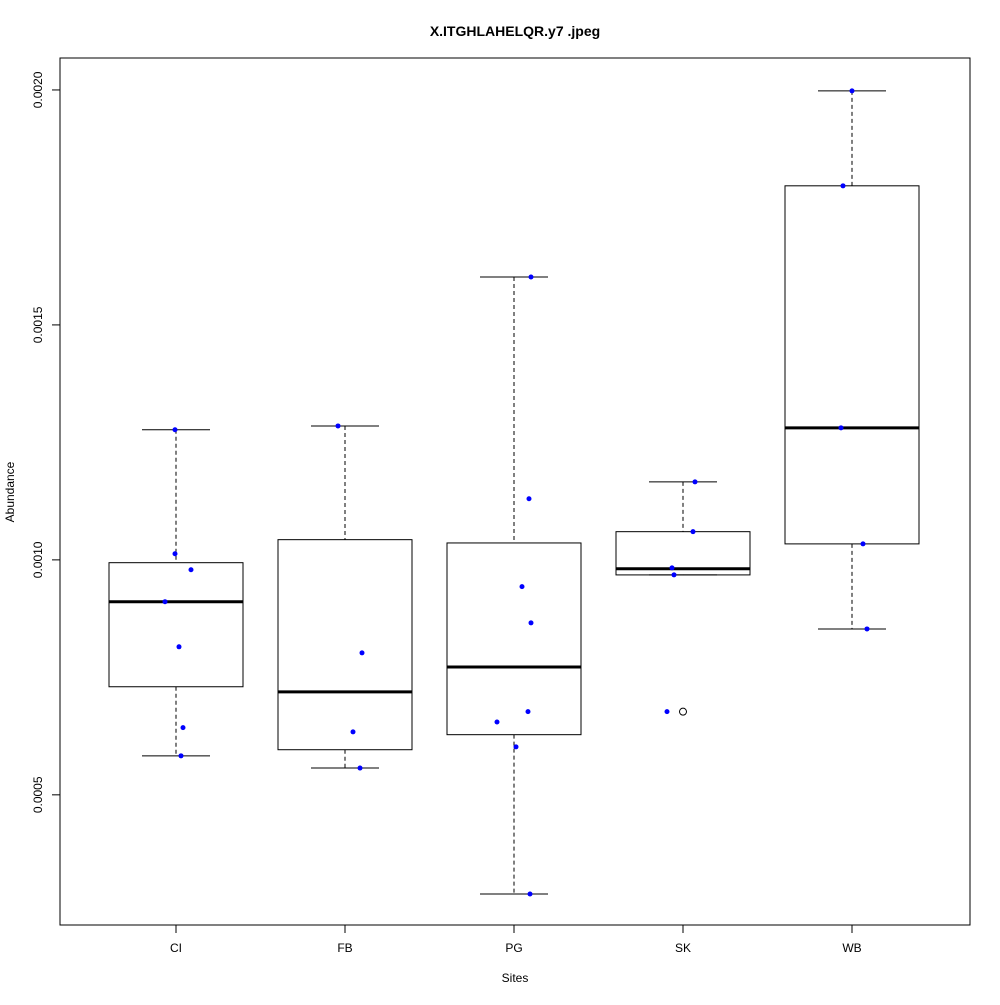 The image size is (1000, 1005). Describe the element at coordinates (176, 625) in the screenshot. I see `box-CI` at that location.